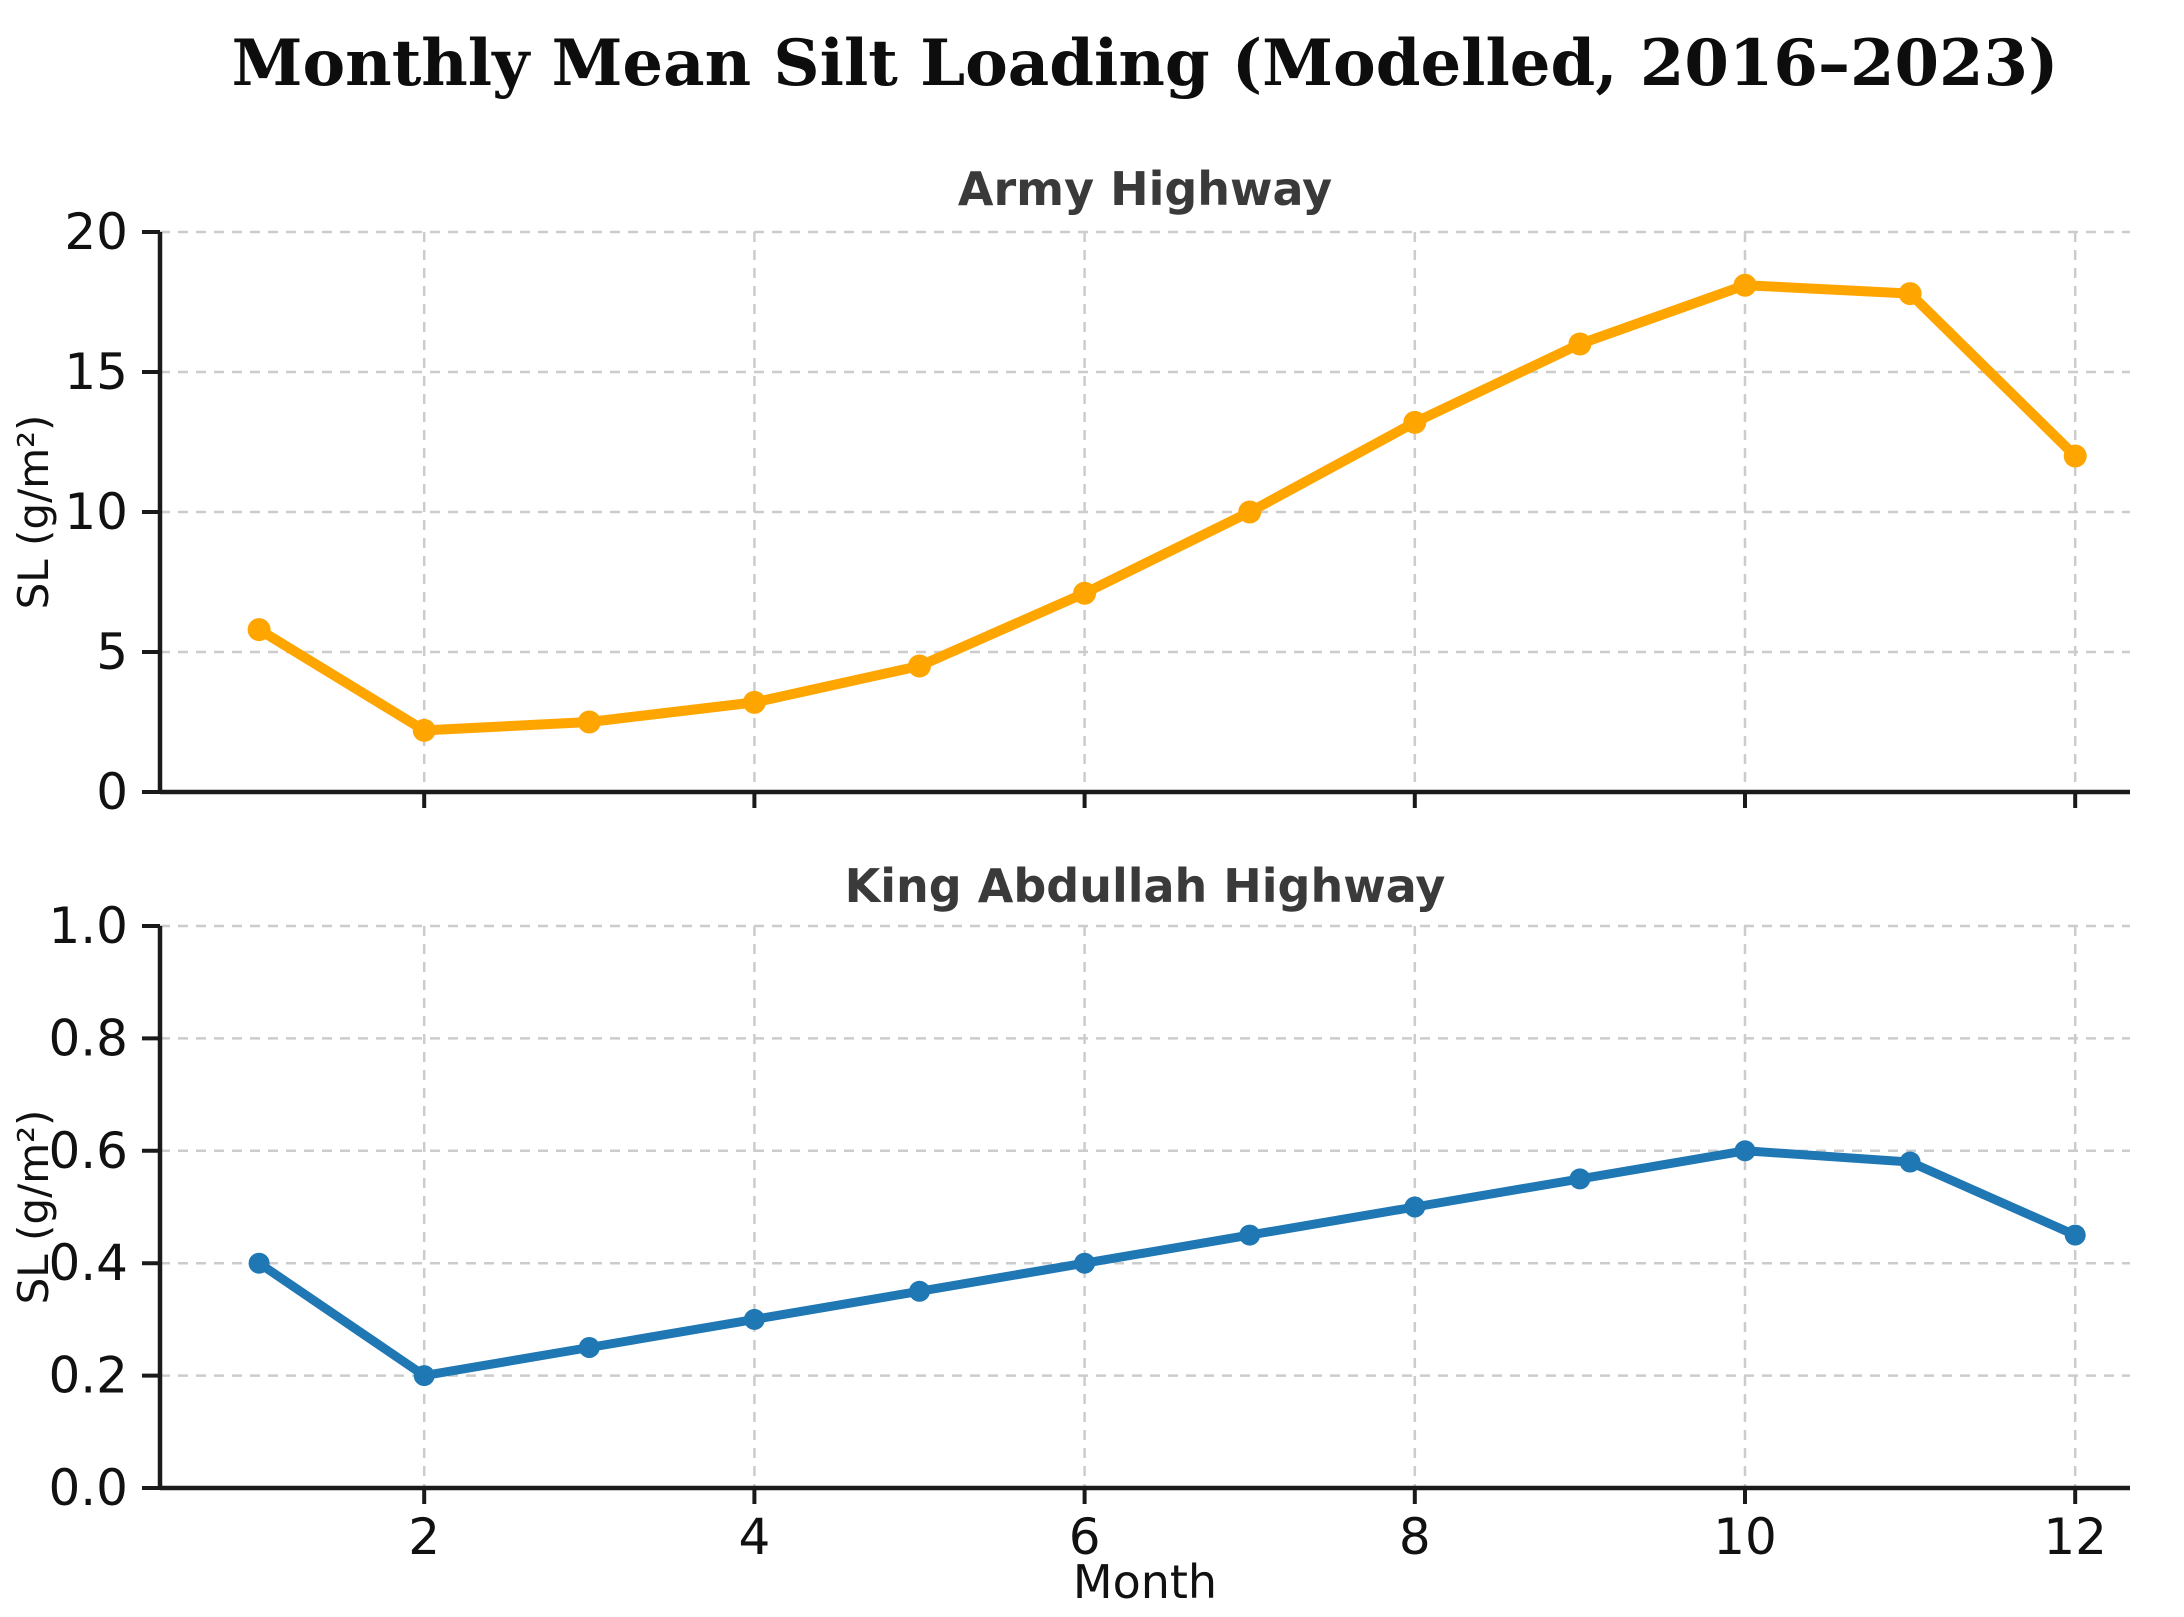 The height and width of the screenshot is (1617, 2184). I want to click on y-tick-label: 0.4, so click(88, 1263).